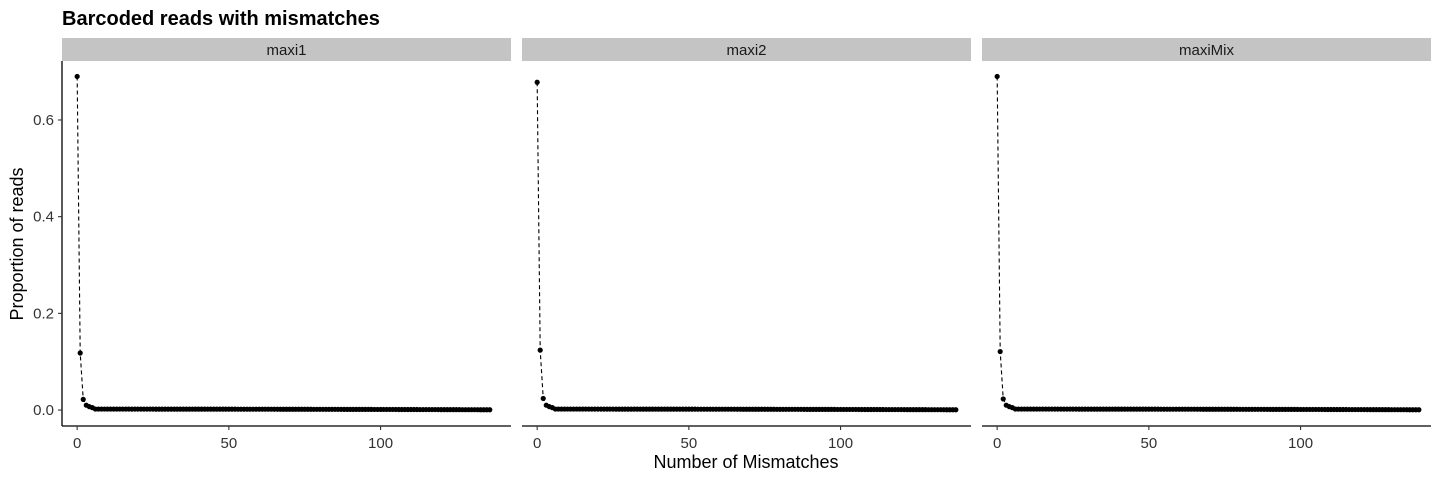 The height and width of the screenshot is (480, 1440). I want to click on facet-strip-label: maxi1, so click(286, 50).